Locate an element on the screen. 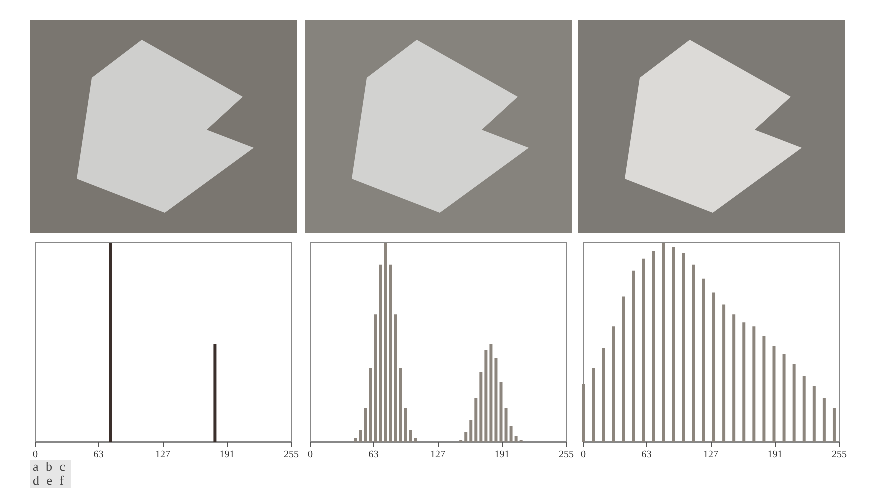 The height and width of the screenshot is (497, 874). text: d e f is located at coordinates (50, 480).